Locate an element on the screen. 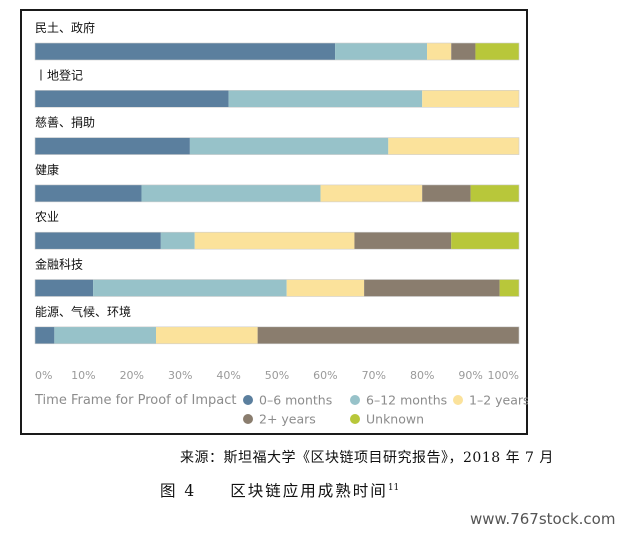  source-note: 来源：斯坦福大学《区块链项目研究报告》，2018 年 7 月 is located at coordinates (367, 458).